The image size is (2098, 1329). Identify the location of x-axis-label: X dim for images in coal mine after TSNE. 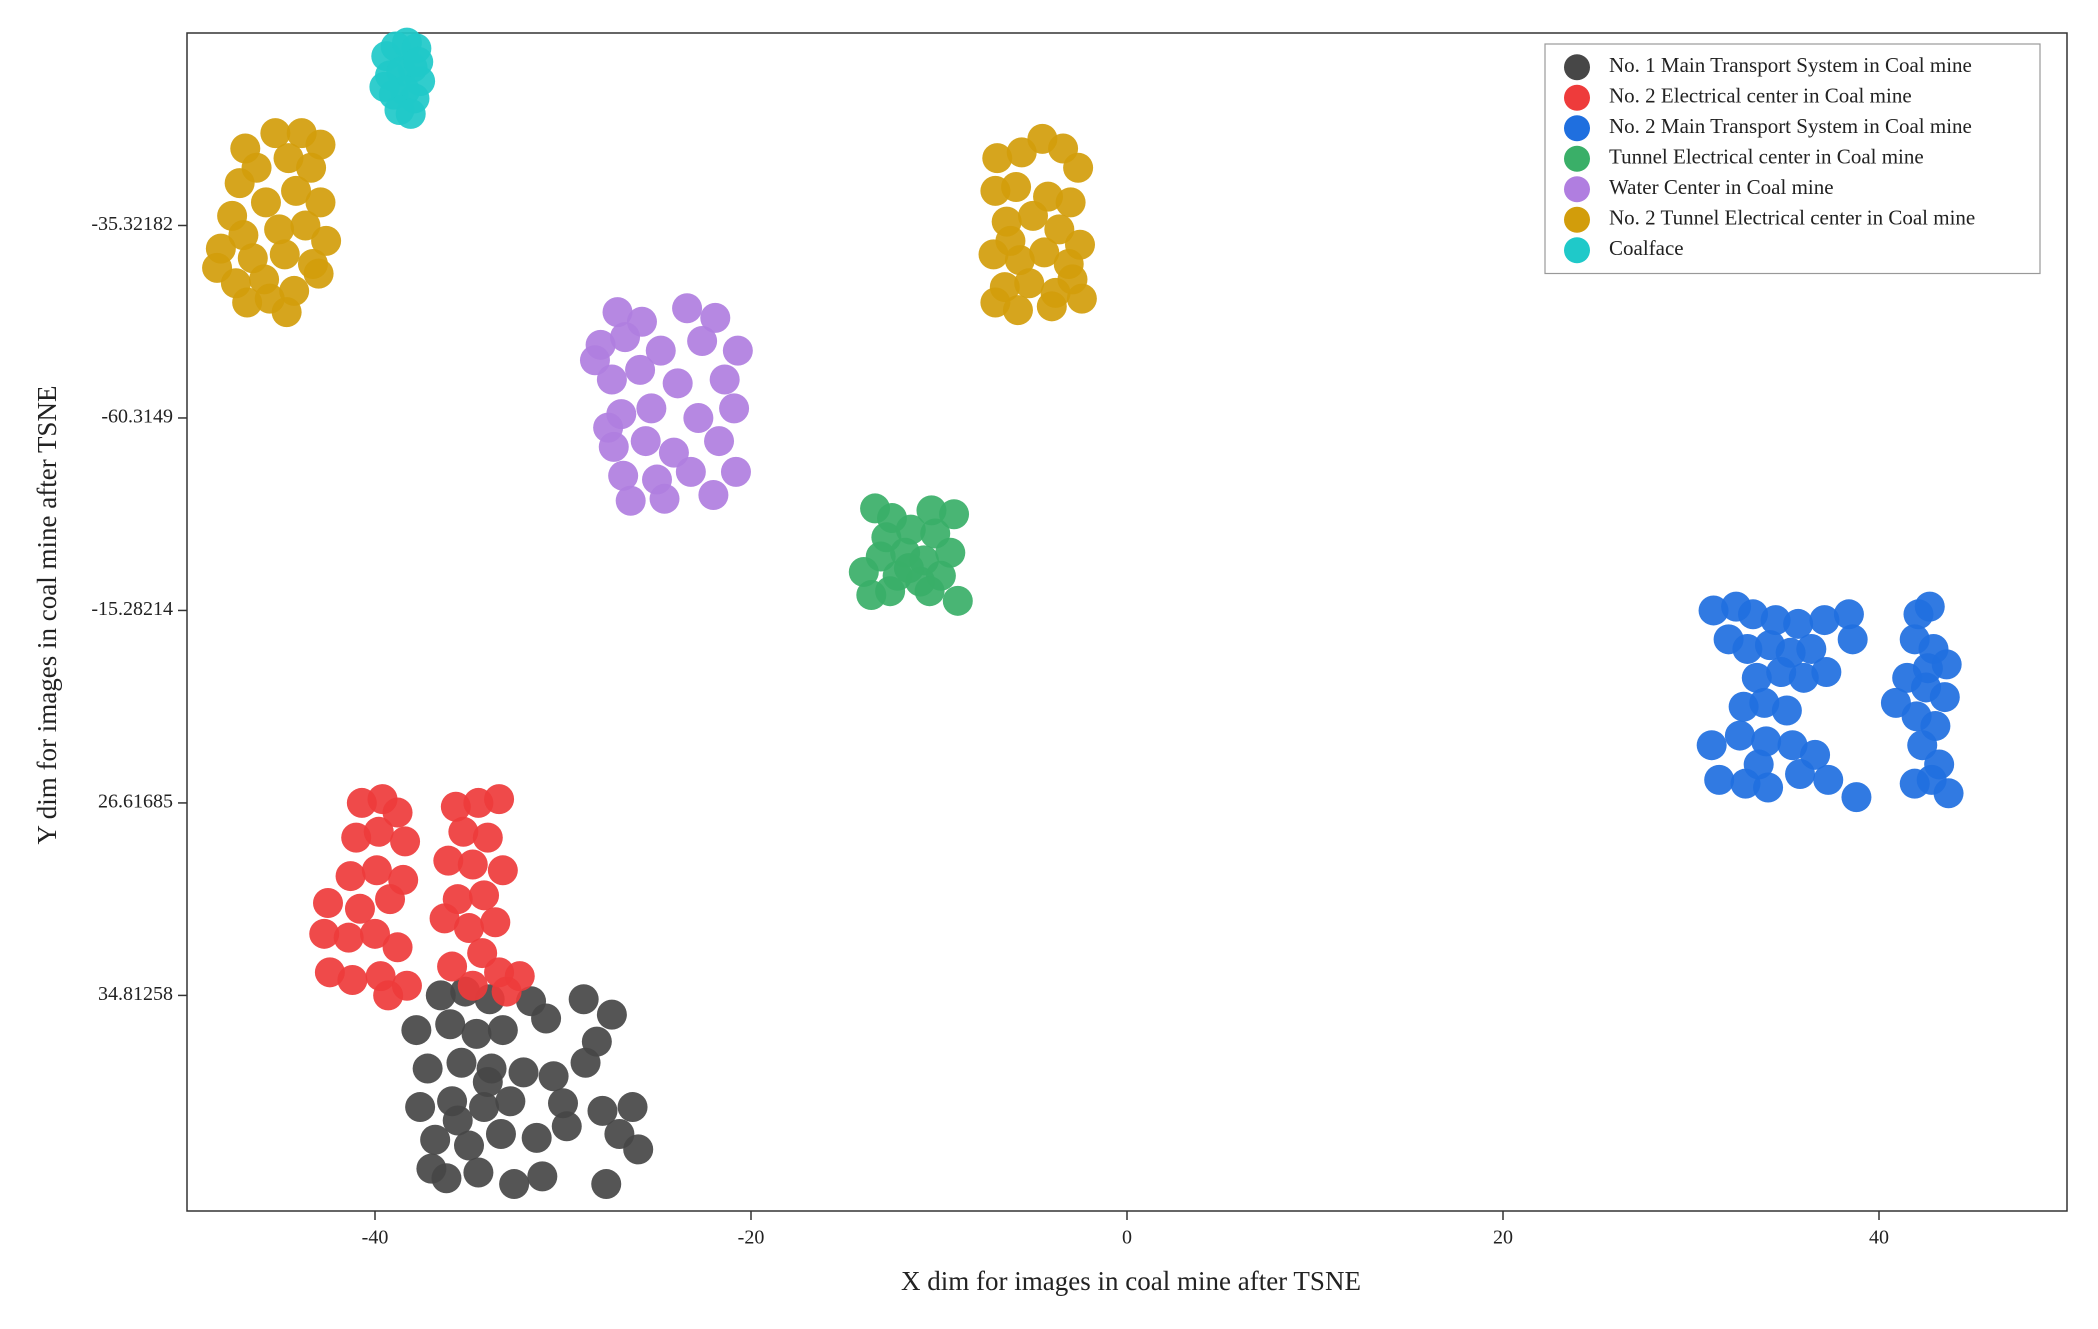
(1131, 1281).